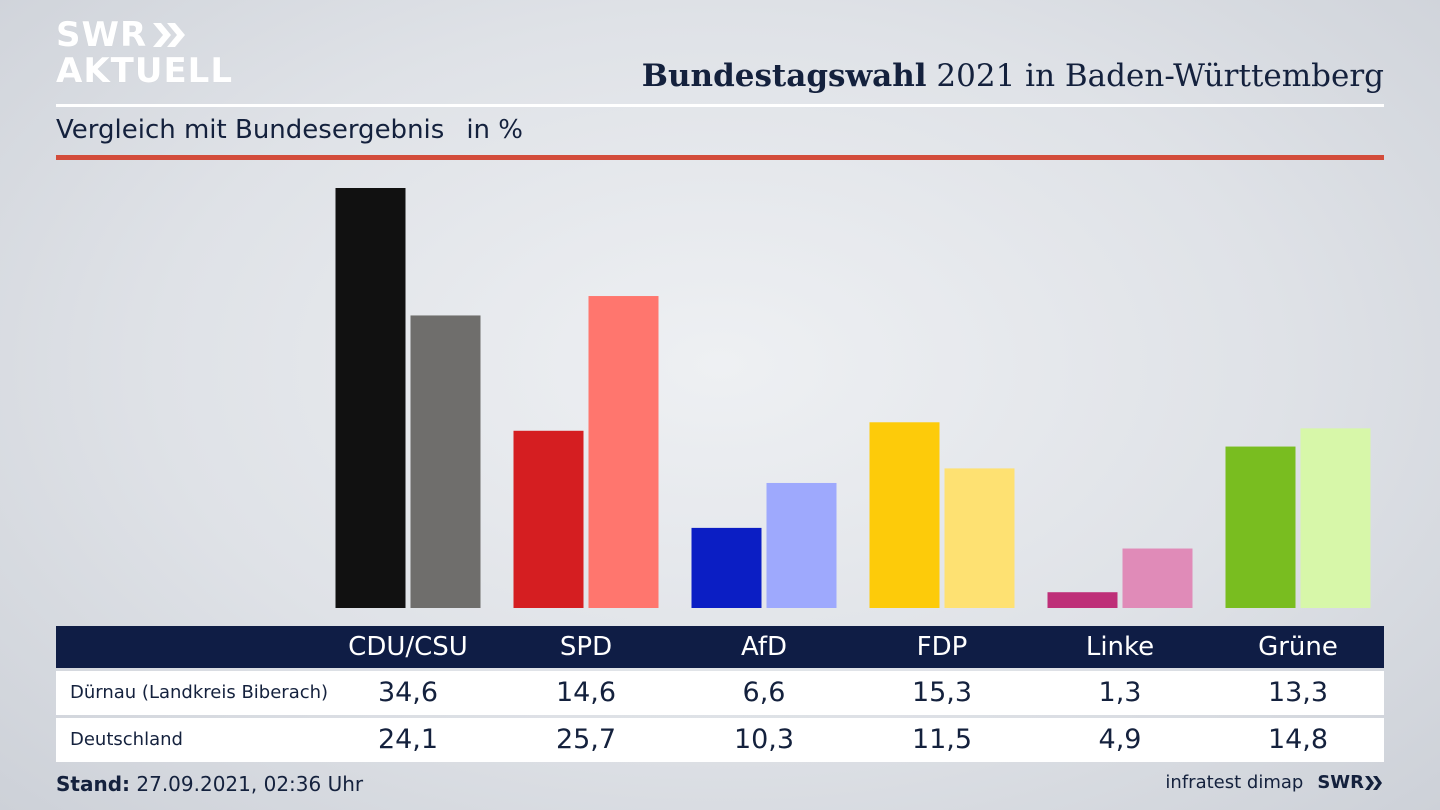  What do you see at coordinates (247, 784) in the screenshot?
I see `timestamp-value: 27.09.2021, 02:36 Uhr` at bounding box center [247, 784].